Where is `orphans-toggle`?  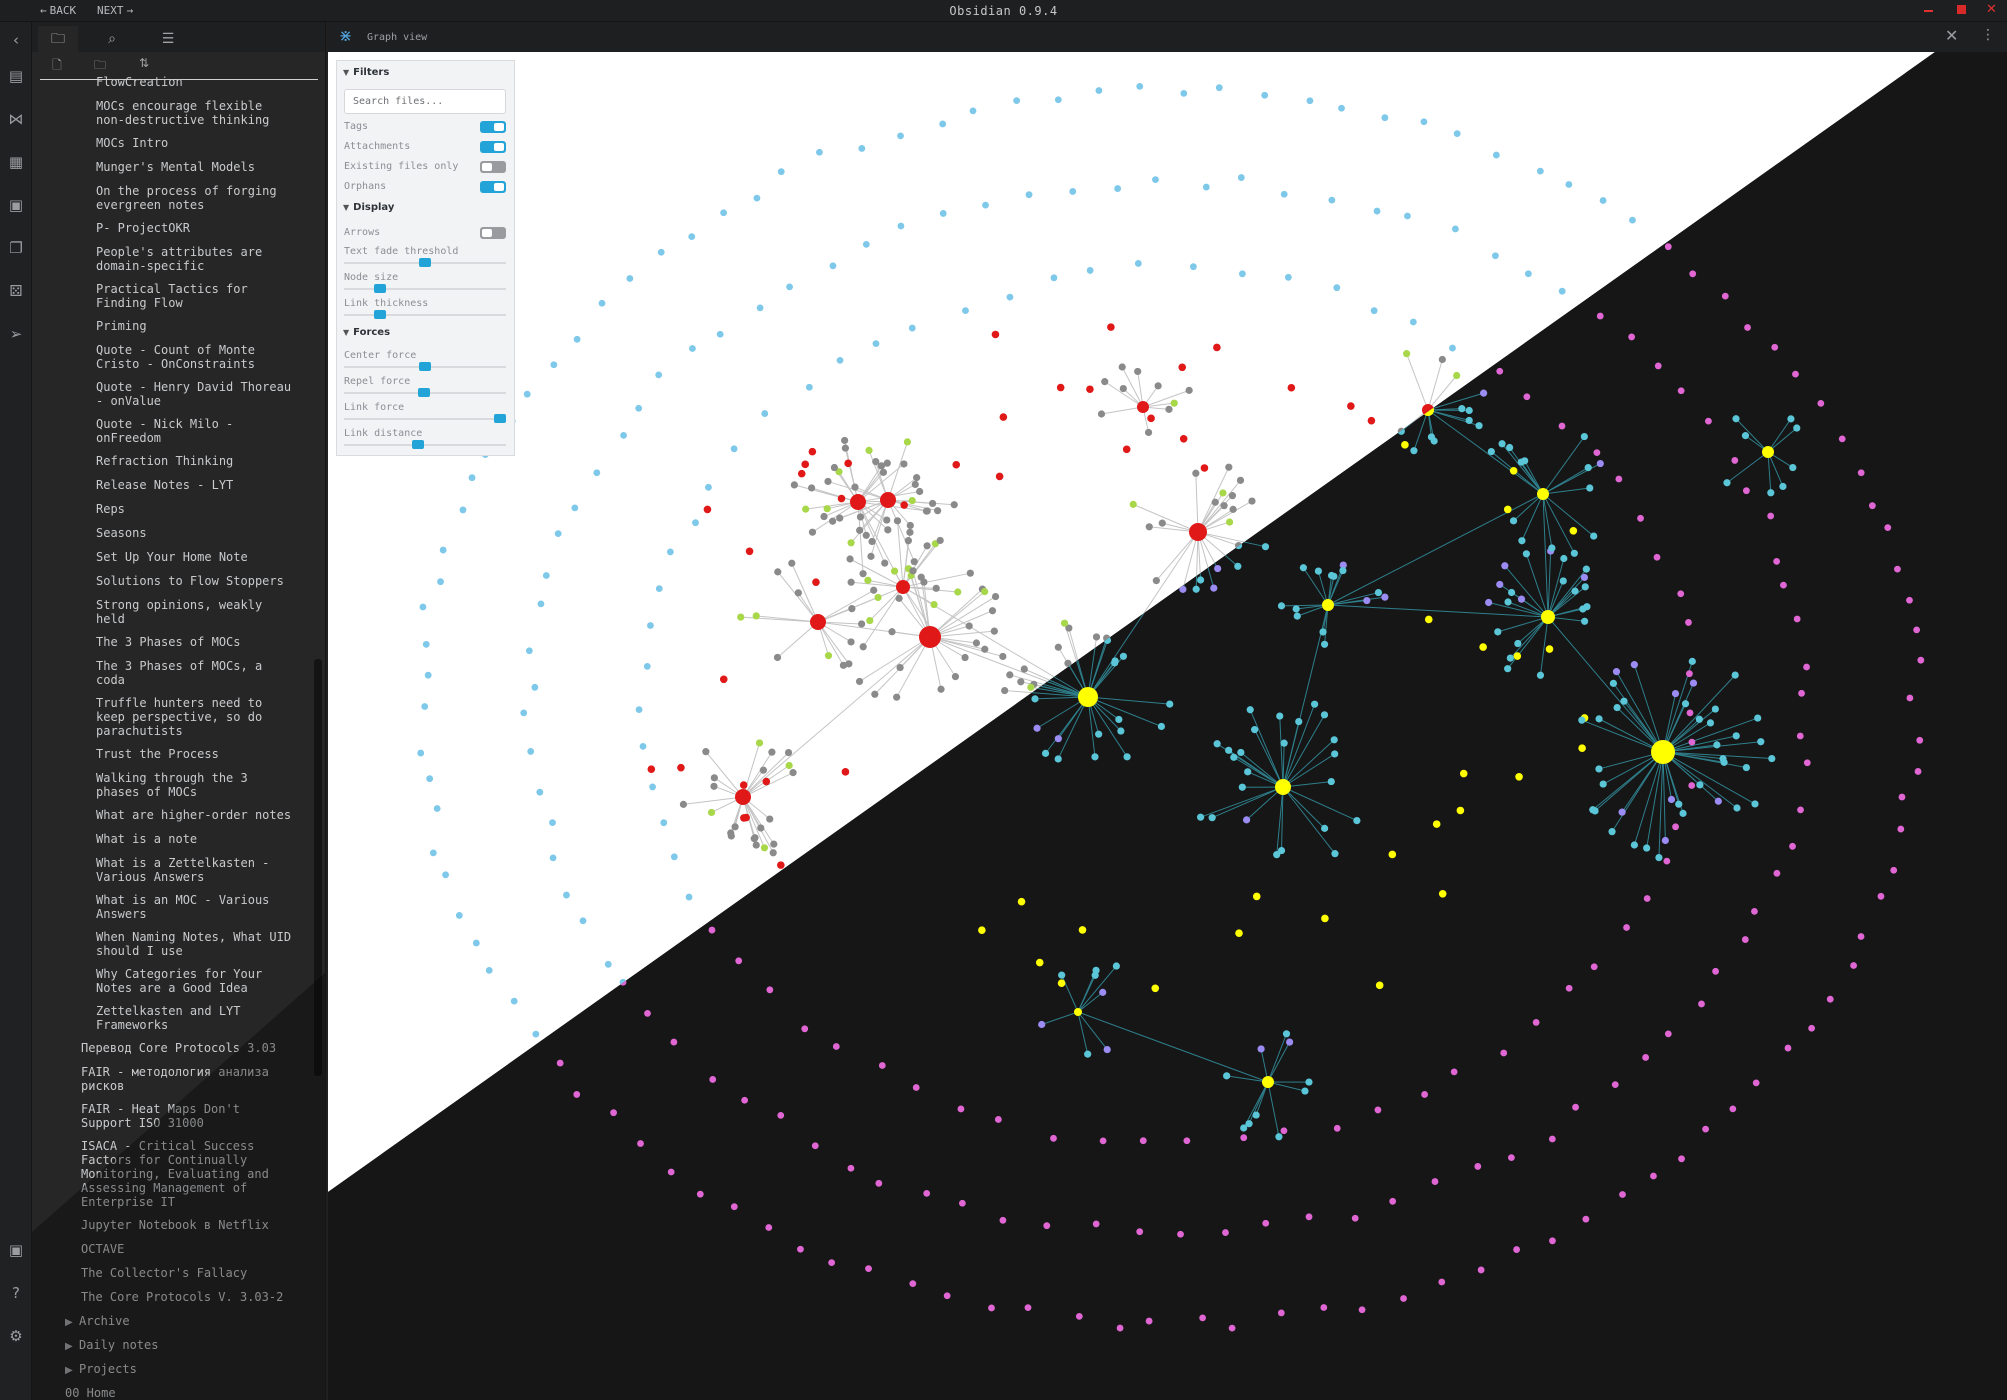 orphans-toggle is located at coordinates (493, 187).